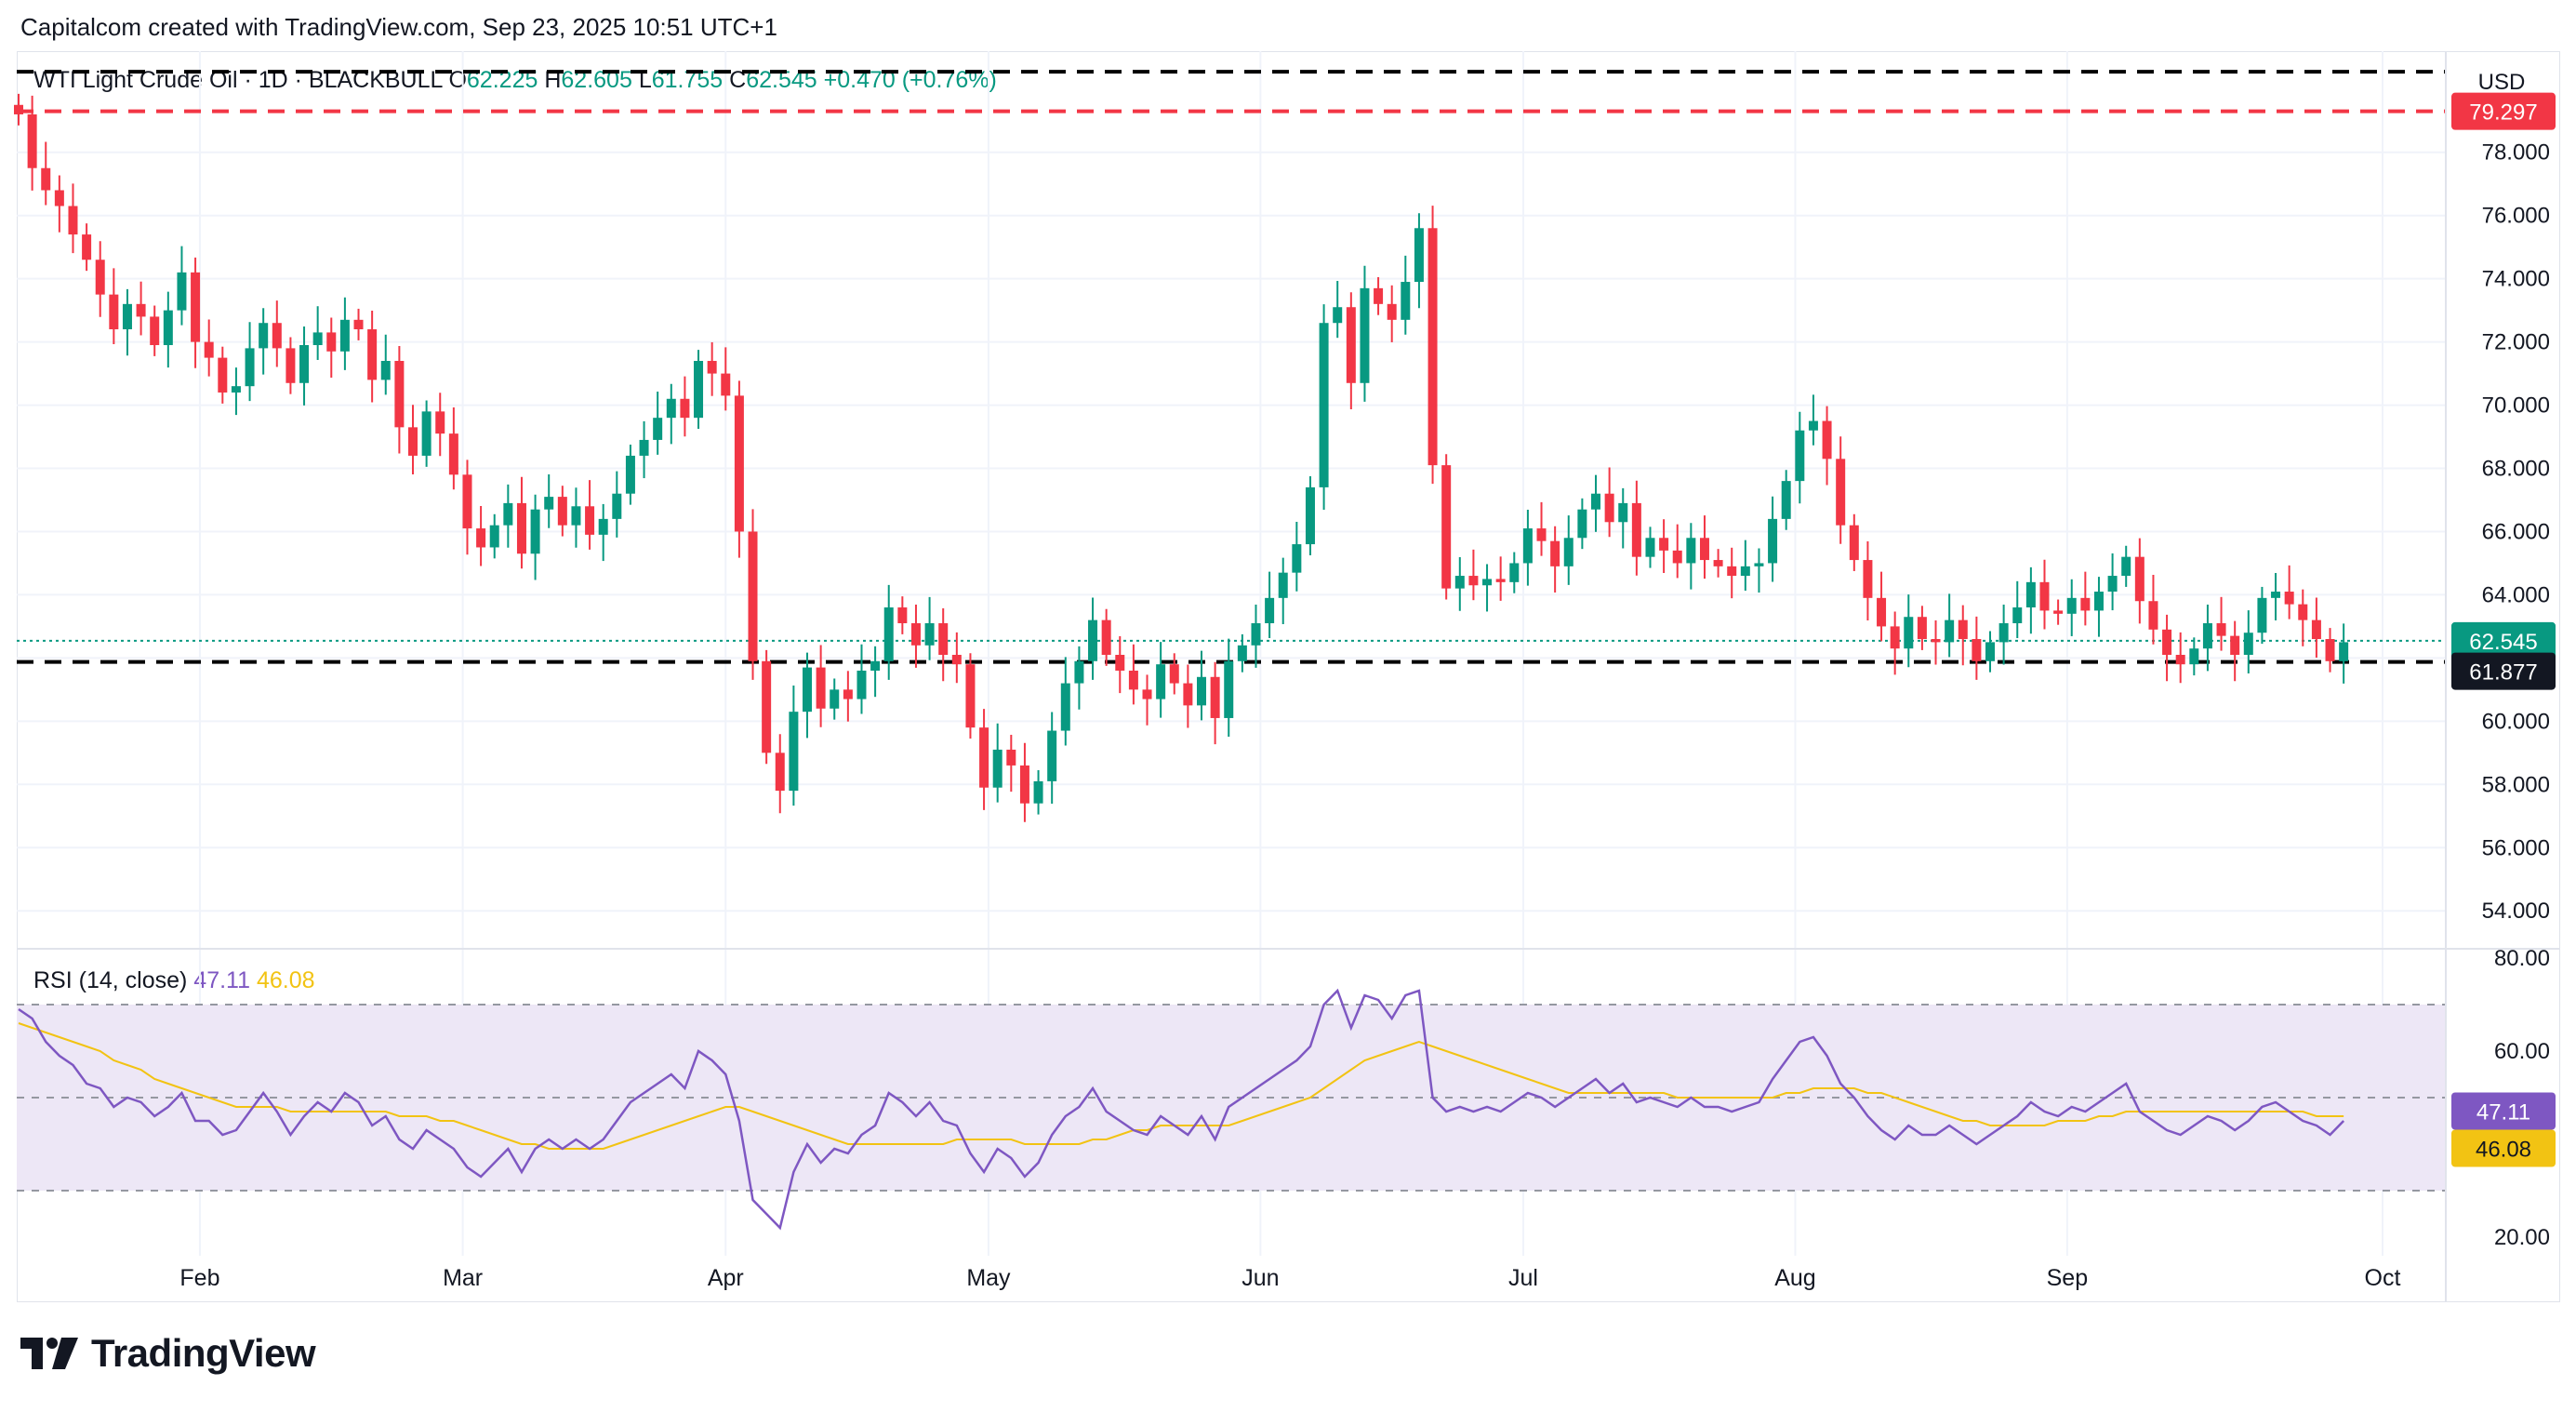 The width and height of the screenshot is (2576, 1412). I want to click on price-badges: 79.297 62.545 61.877 47.11 46.08, so click(2503, 630).